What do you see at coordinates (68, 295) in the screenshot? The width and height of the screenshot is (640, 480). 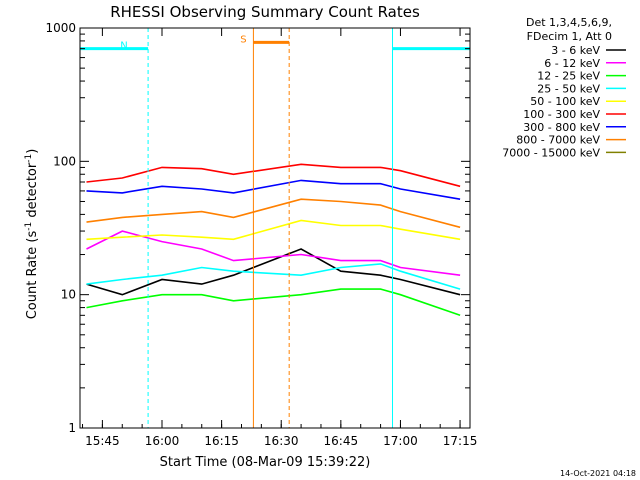 I see `y-tick-label-1: 10` at bounding box center [68, 295].